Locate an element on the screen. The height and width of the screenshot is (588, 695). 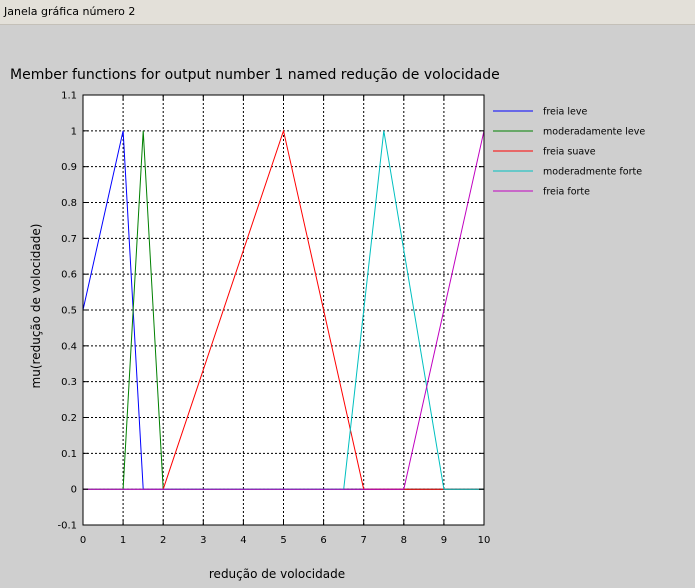
legend-label: moderadamente leve is located at coordinates (594, 132).